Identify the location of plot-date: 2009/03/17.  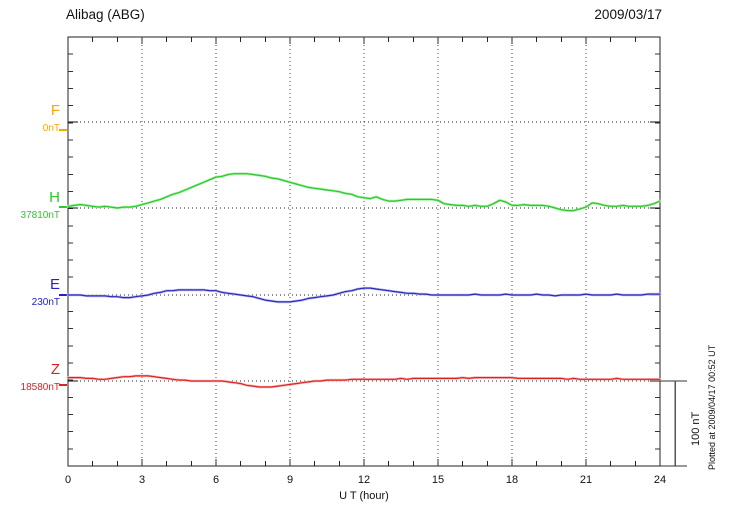
(628, 14).